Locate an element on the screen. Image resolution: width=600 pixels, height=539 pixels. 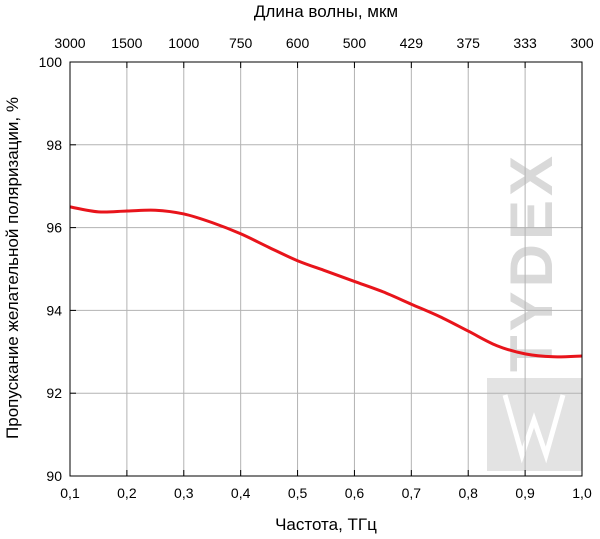
y-tick-label: 96 is located at coordinates (54, 228).